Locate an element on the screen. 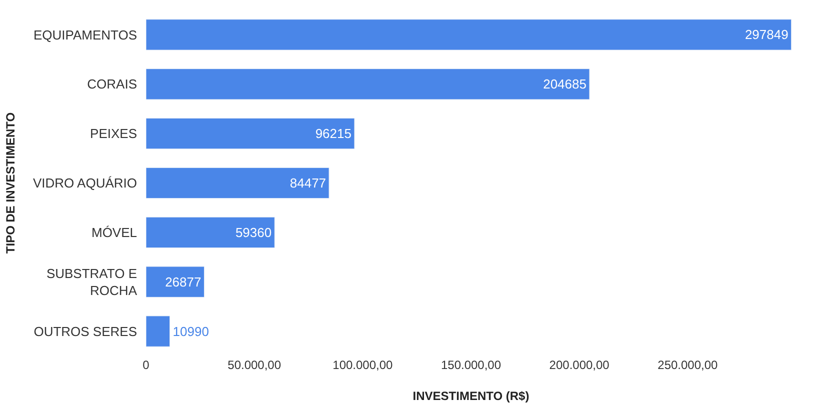 Image resolution: width=816 pixels, height=416 pixels. data-label: 59360 is located at coordinates (253, 232).